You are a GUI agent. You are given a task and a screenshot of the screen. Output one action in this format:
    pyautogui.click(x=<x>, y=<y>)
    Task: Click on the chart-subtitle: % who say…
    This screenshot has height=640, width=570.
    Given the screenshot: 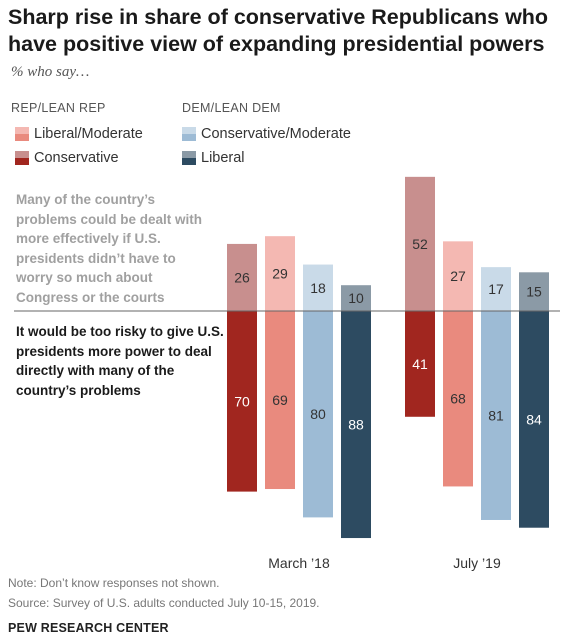 What is the action you would take?
    pyautogui.click(x=50, y=72)
    